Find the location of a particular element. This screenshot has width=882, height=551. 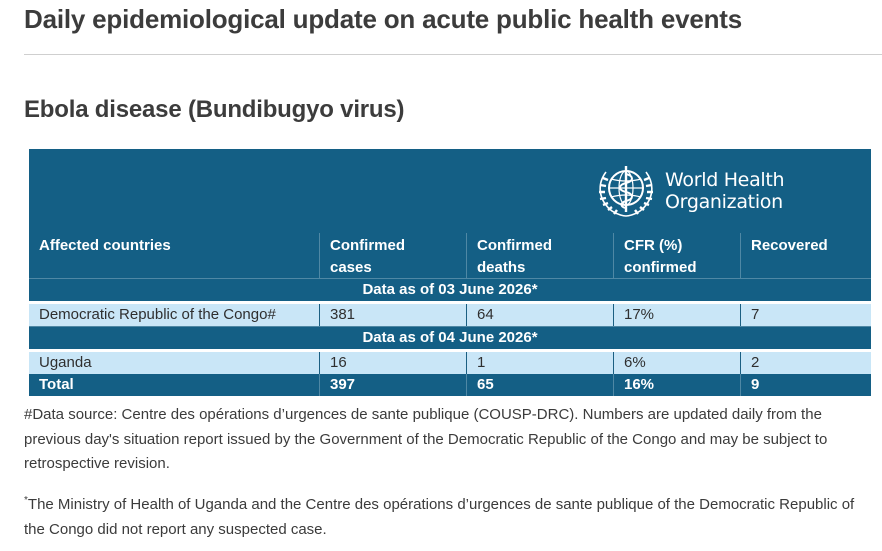

cell-cfr: 6% is located at coordinates (676, 363).